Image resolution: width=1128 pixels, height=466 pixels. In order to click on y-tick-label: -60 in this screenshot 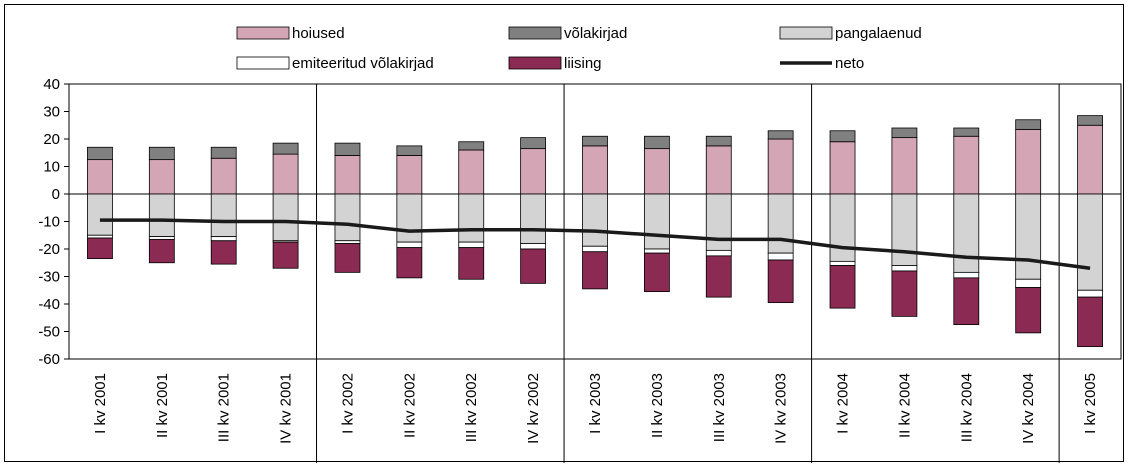, I will do `click(49, 359)`.